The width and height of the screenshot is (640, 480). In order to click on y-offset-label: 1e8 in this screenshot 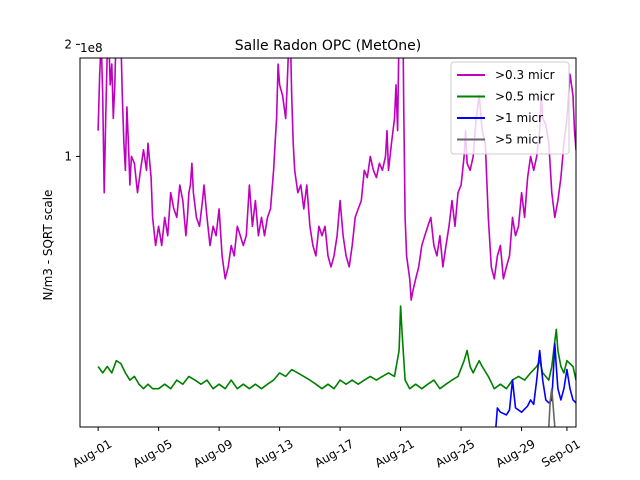, I will do `click(91, 48)`.